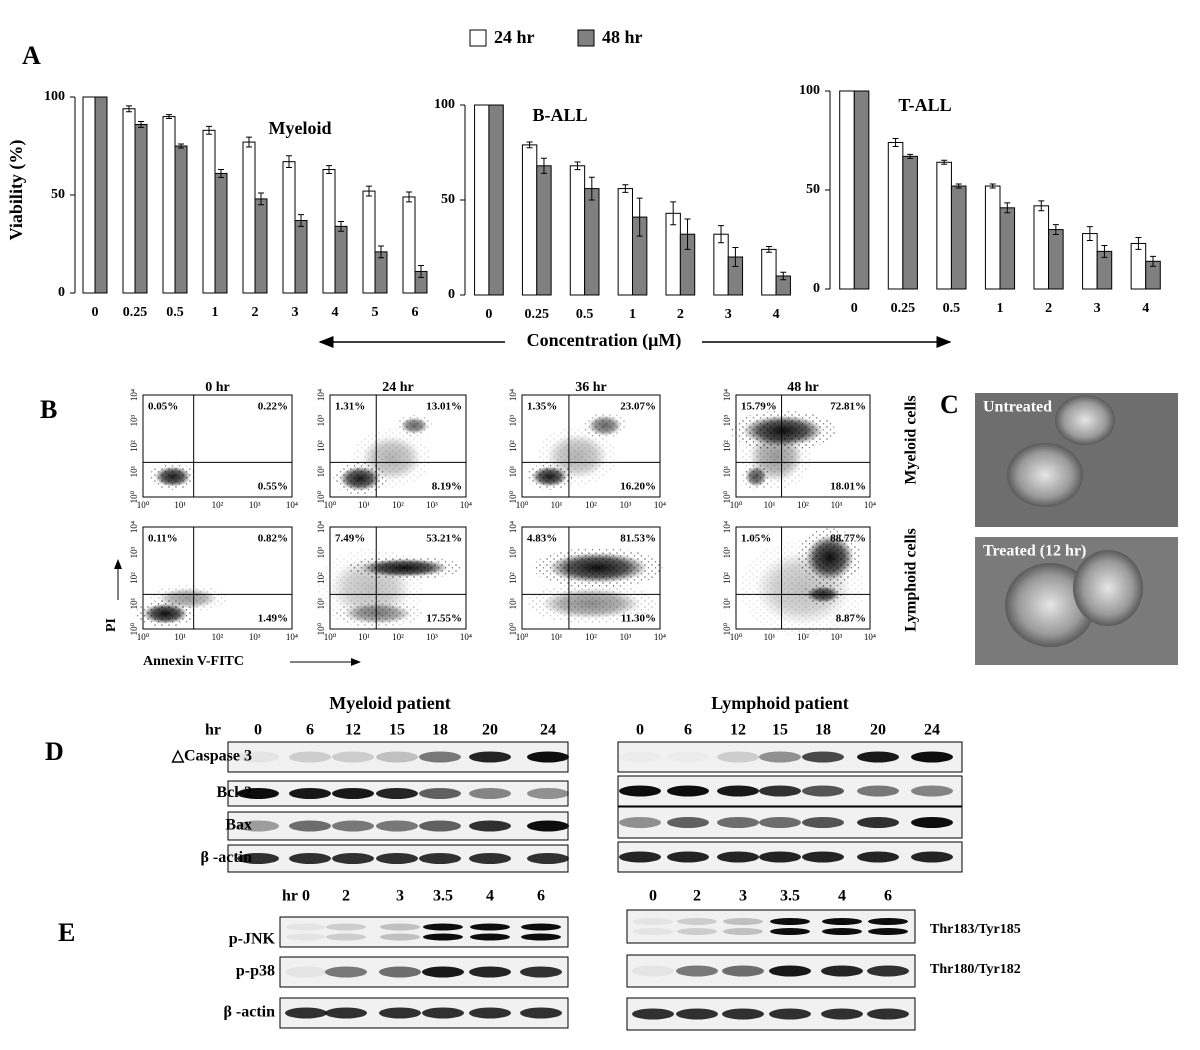  Describe the element at coordinates (321, 395) in the screenshot. I see `y-tick-label: 10⁴` at that location.